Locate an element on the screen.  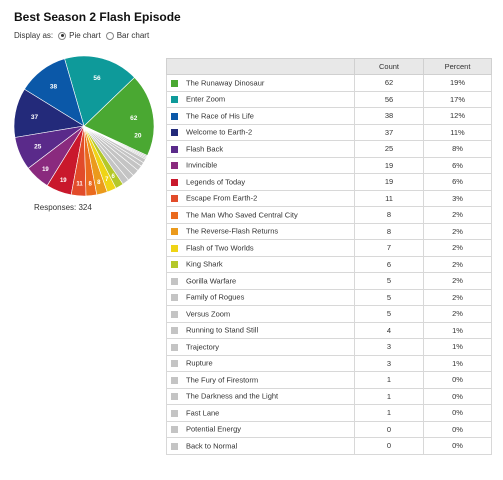
option-label: Enter Zoom is located at coordinates (206, 99).